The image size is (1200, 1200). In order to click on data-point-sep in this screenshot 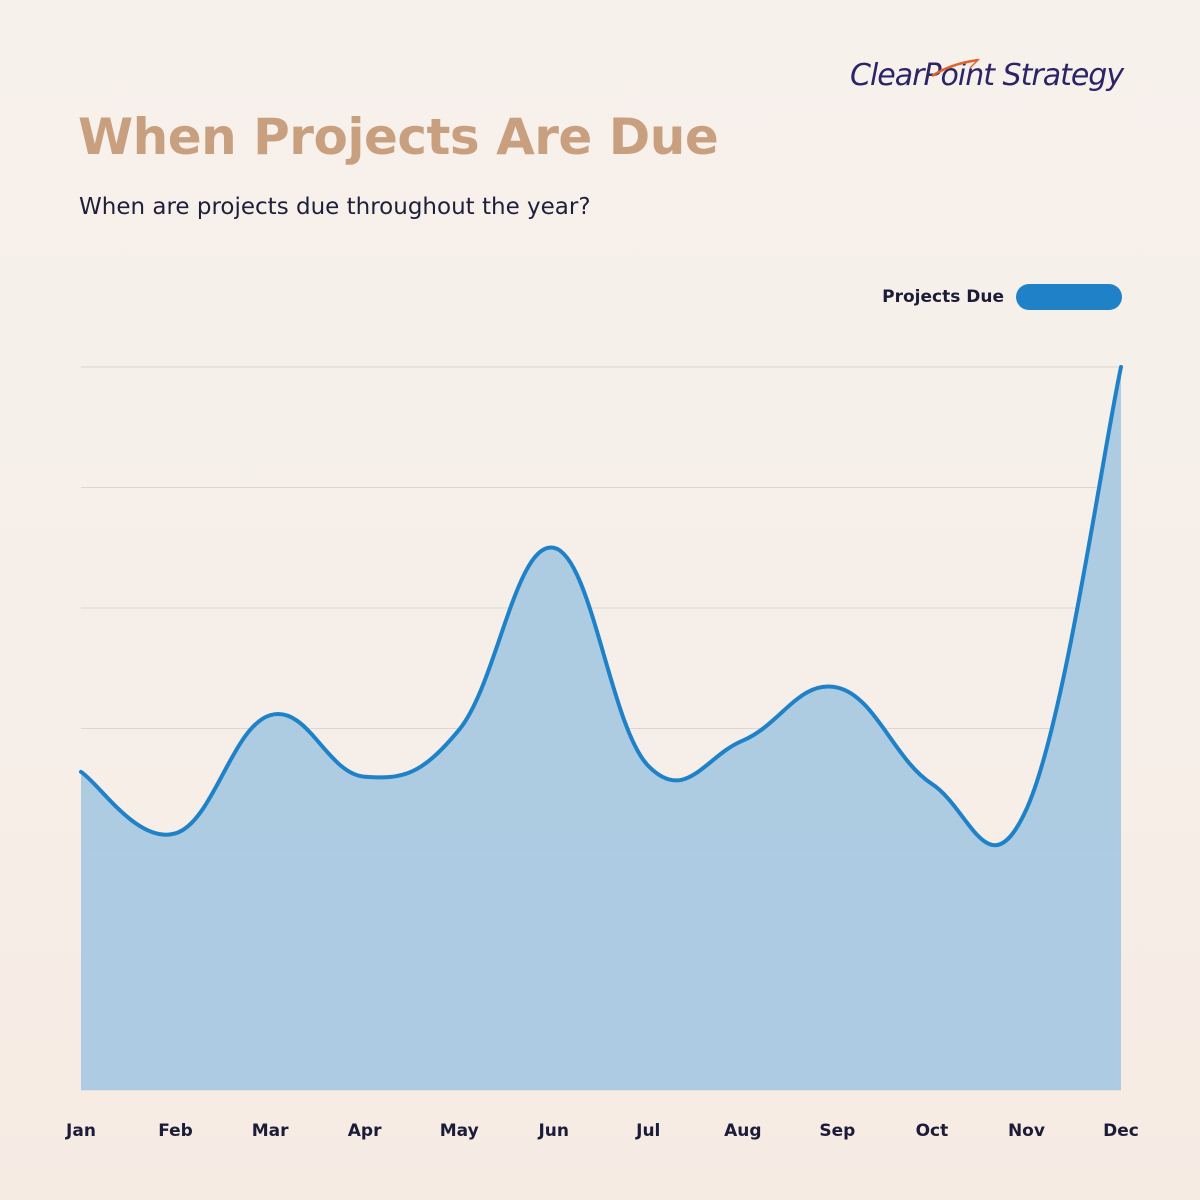, I will do `click(837, 688)`.